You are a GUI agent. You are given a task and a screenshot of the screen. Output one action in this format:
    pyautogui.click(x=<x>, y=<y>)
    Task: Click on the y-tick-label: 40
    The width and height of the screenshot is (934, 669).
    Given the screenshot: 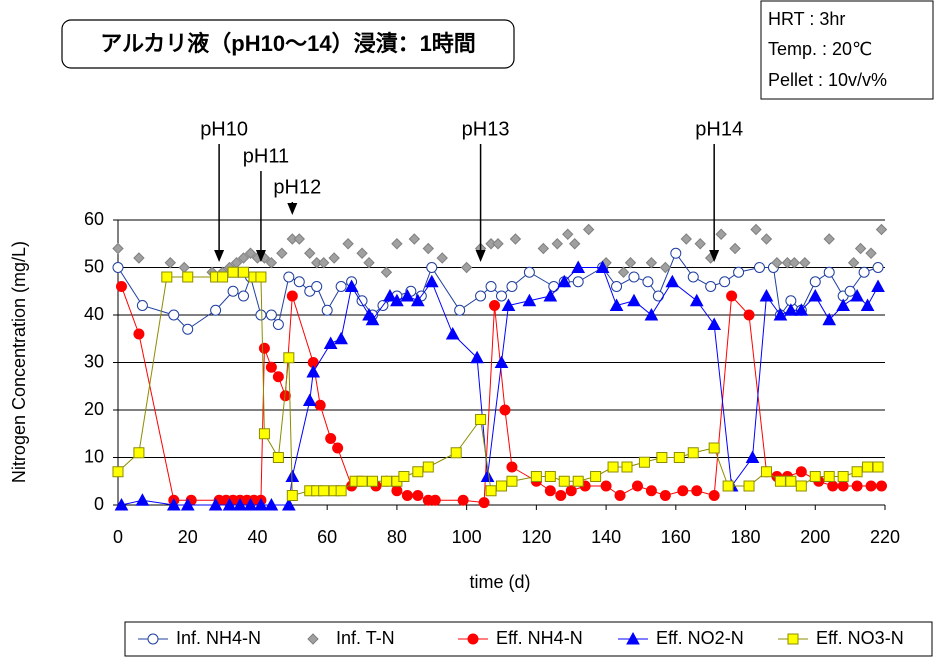 What is the action you would take?
    pyautogui.click(x=94, y=314)
    